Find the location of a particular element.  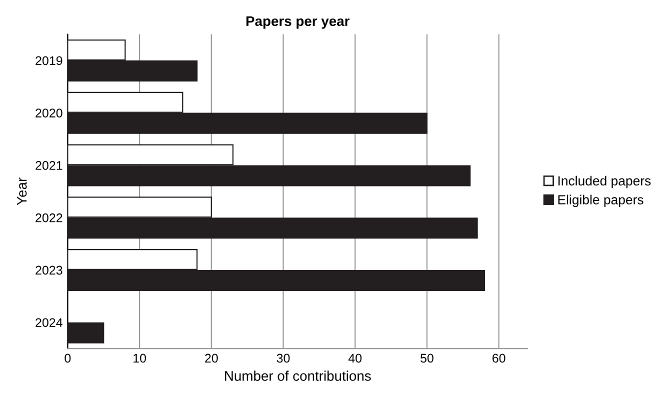

y-tick-label: 2019 is located at coordinates (49, 61).